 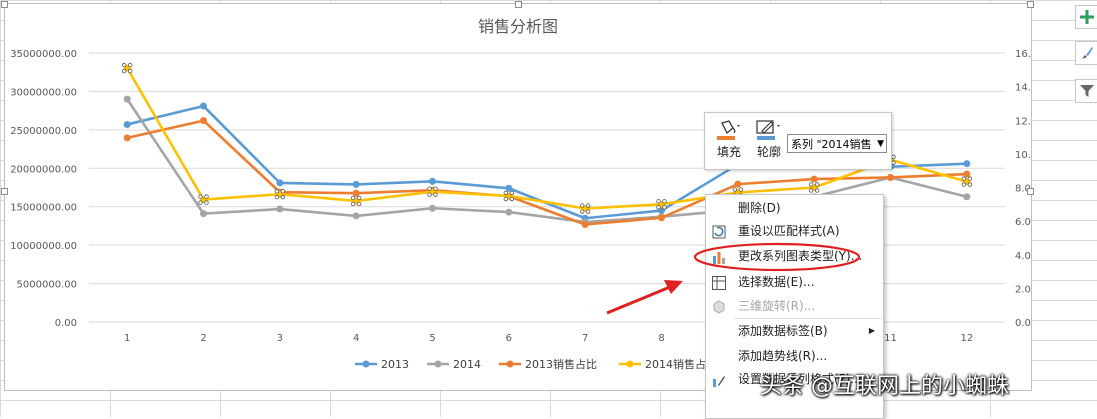 What do you see at coordinates (794, 331) in the screenshot?
I see `context-menu-item: 添加数据标签(B) ▶` at bounding box center [794, 331].